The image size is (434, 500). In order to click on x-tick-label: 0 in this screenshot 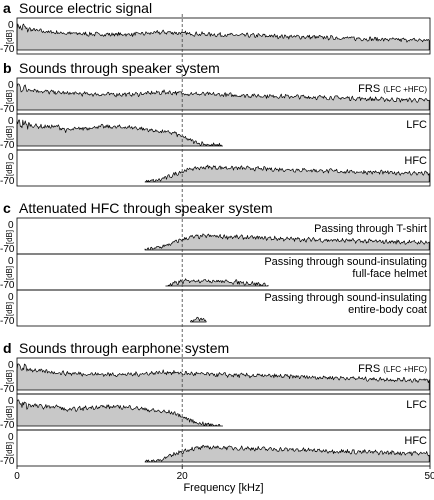, I will do `click(17, 476)`.